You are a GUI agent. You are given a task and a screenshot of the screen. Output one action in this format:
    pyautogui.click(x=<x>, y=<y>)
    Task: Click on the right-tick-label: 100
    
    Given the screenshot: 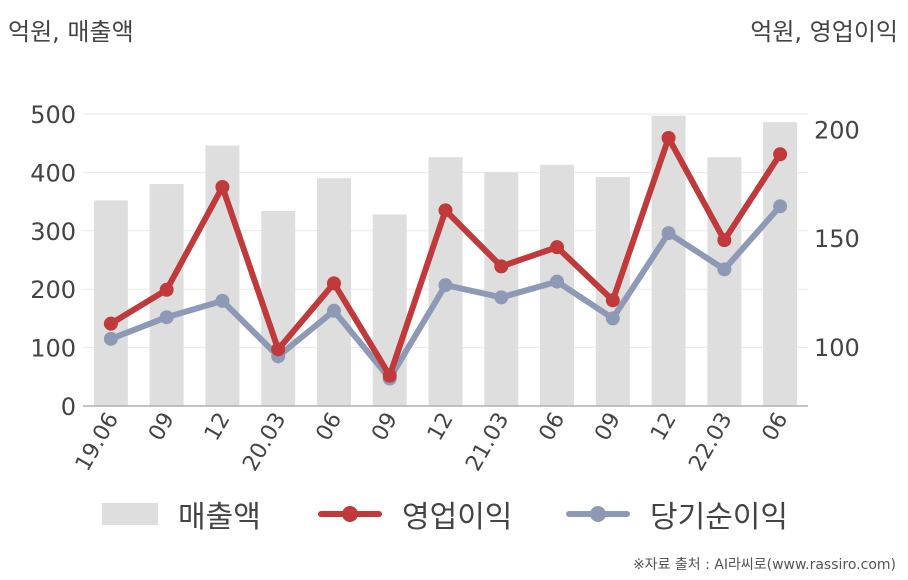 What is the action you would take?
    pyautogui.click(x=837, y=348)
    